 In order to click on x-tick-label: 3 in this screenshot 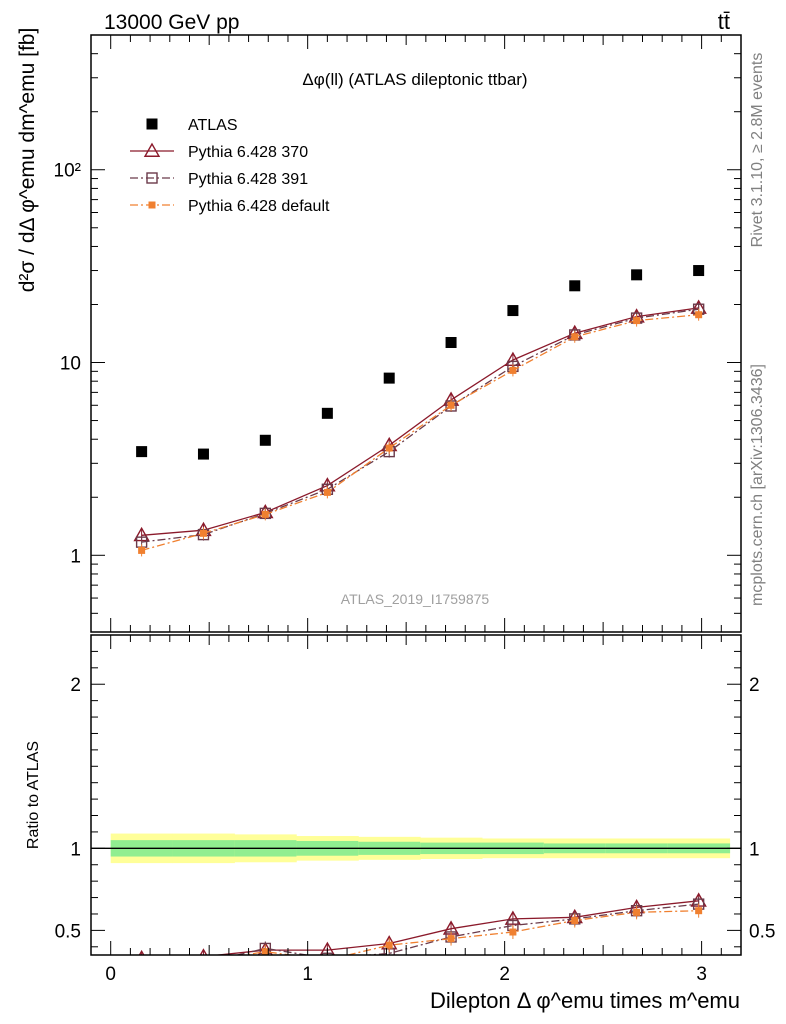, I will do `click(701, 974)`.